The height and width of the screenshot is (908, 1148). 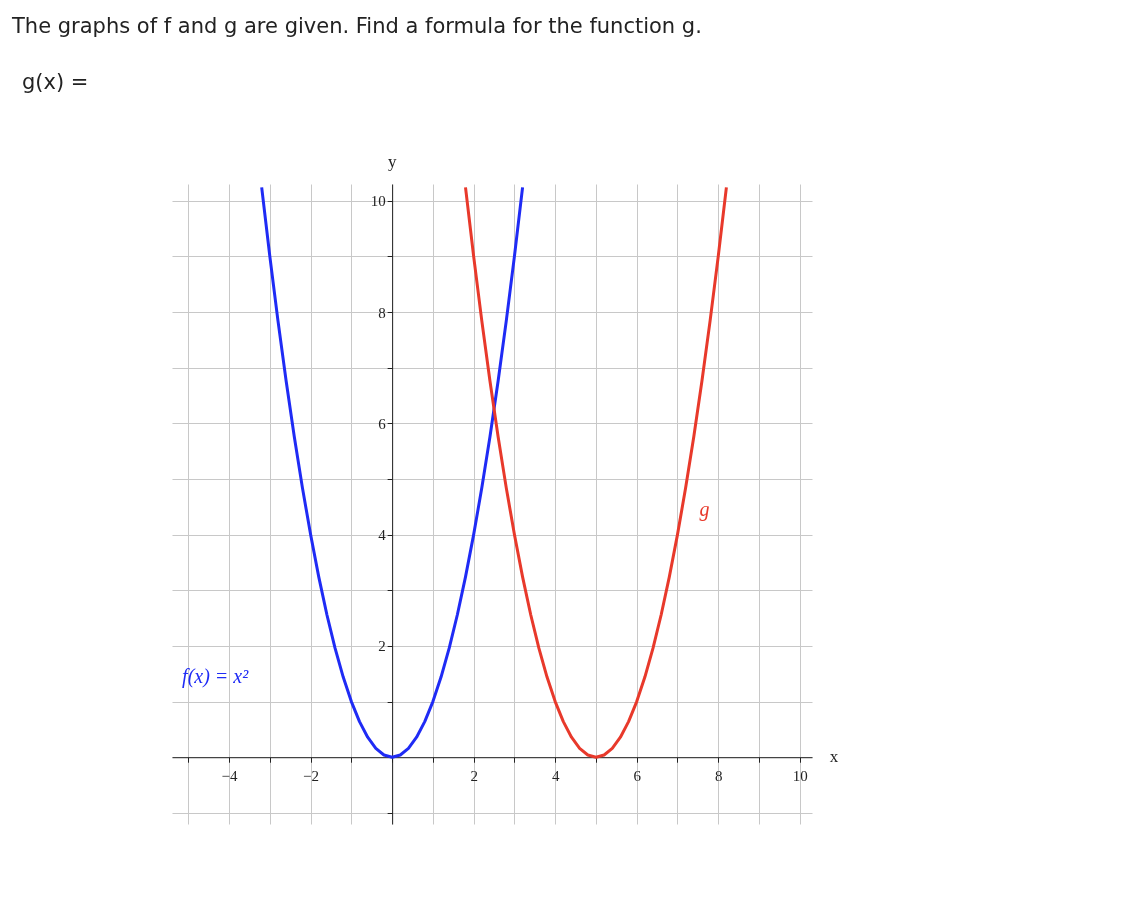 I want to click on chart-title: The graphs of f and g are given. Find a formula for the function g., so click(x=356, y=25).